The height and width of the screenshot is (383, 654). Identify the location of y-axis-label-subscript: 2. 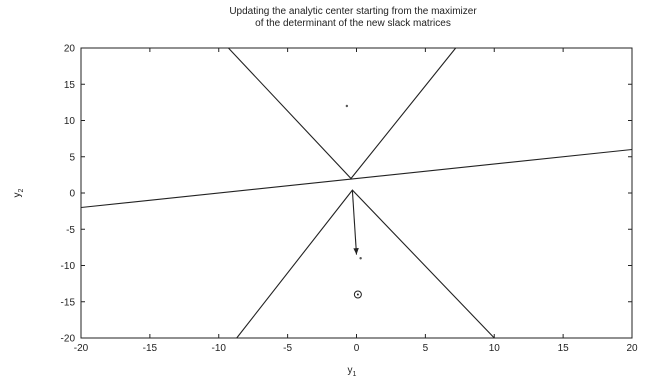
(21, 190).